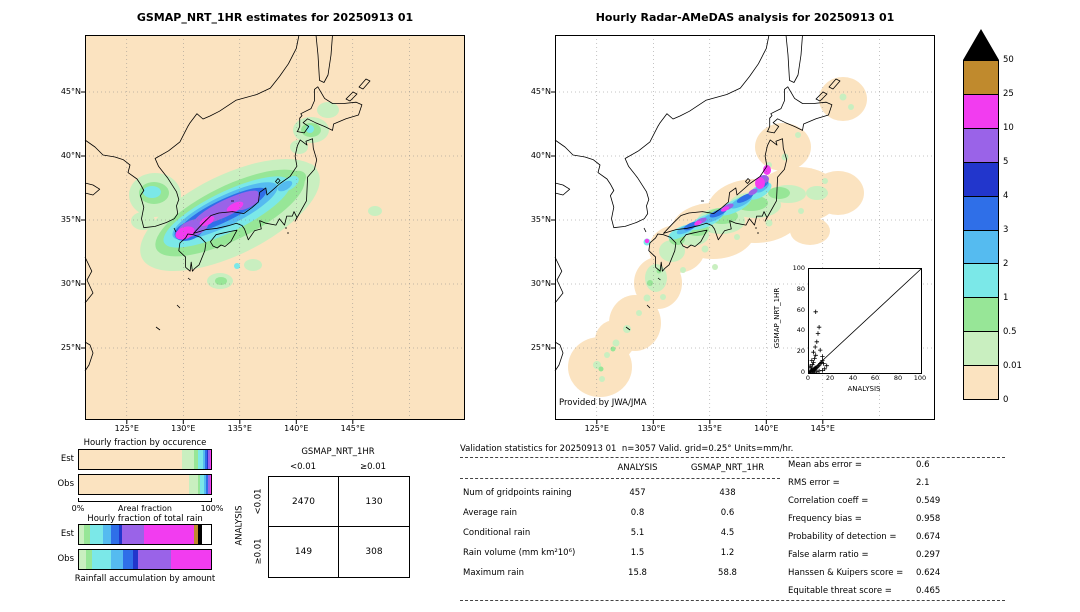 The height and width of the screenshot is (612, 1080). Describe the element at coordinates (303, 467) in the screenshot. I see `contingency-col-lt: <0.01` at that location.